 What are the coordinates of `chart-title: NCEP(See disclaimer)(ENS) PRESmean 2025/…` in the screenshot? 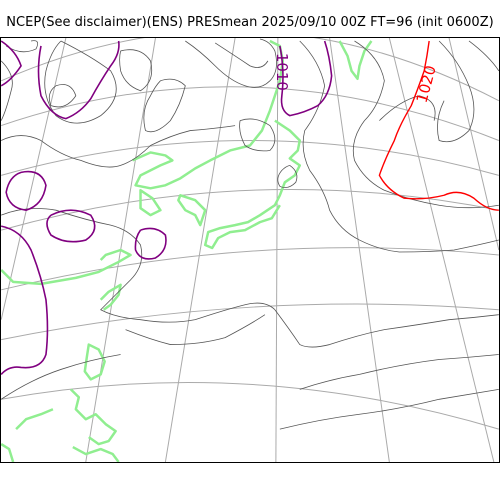 It's located at (250, 22).